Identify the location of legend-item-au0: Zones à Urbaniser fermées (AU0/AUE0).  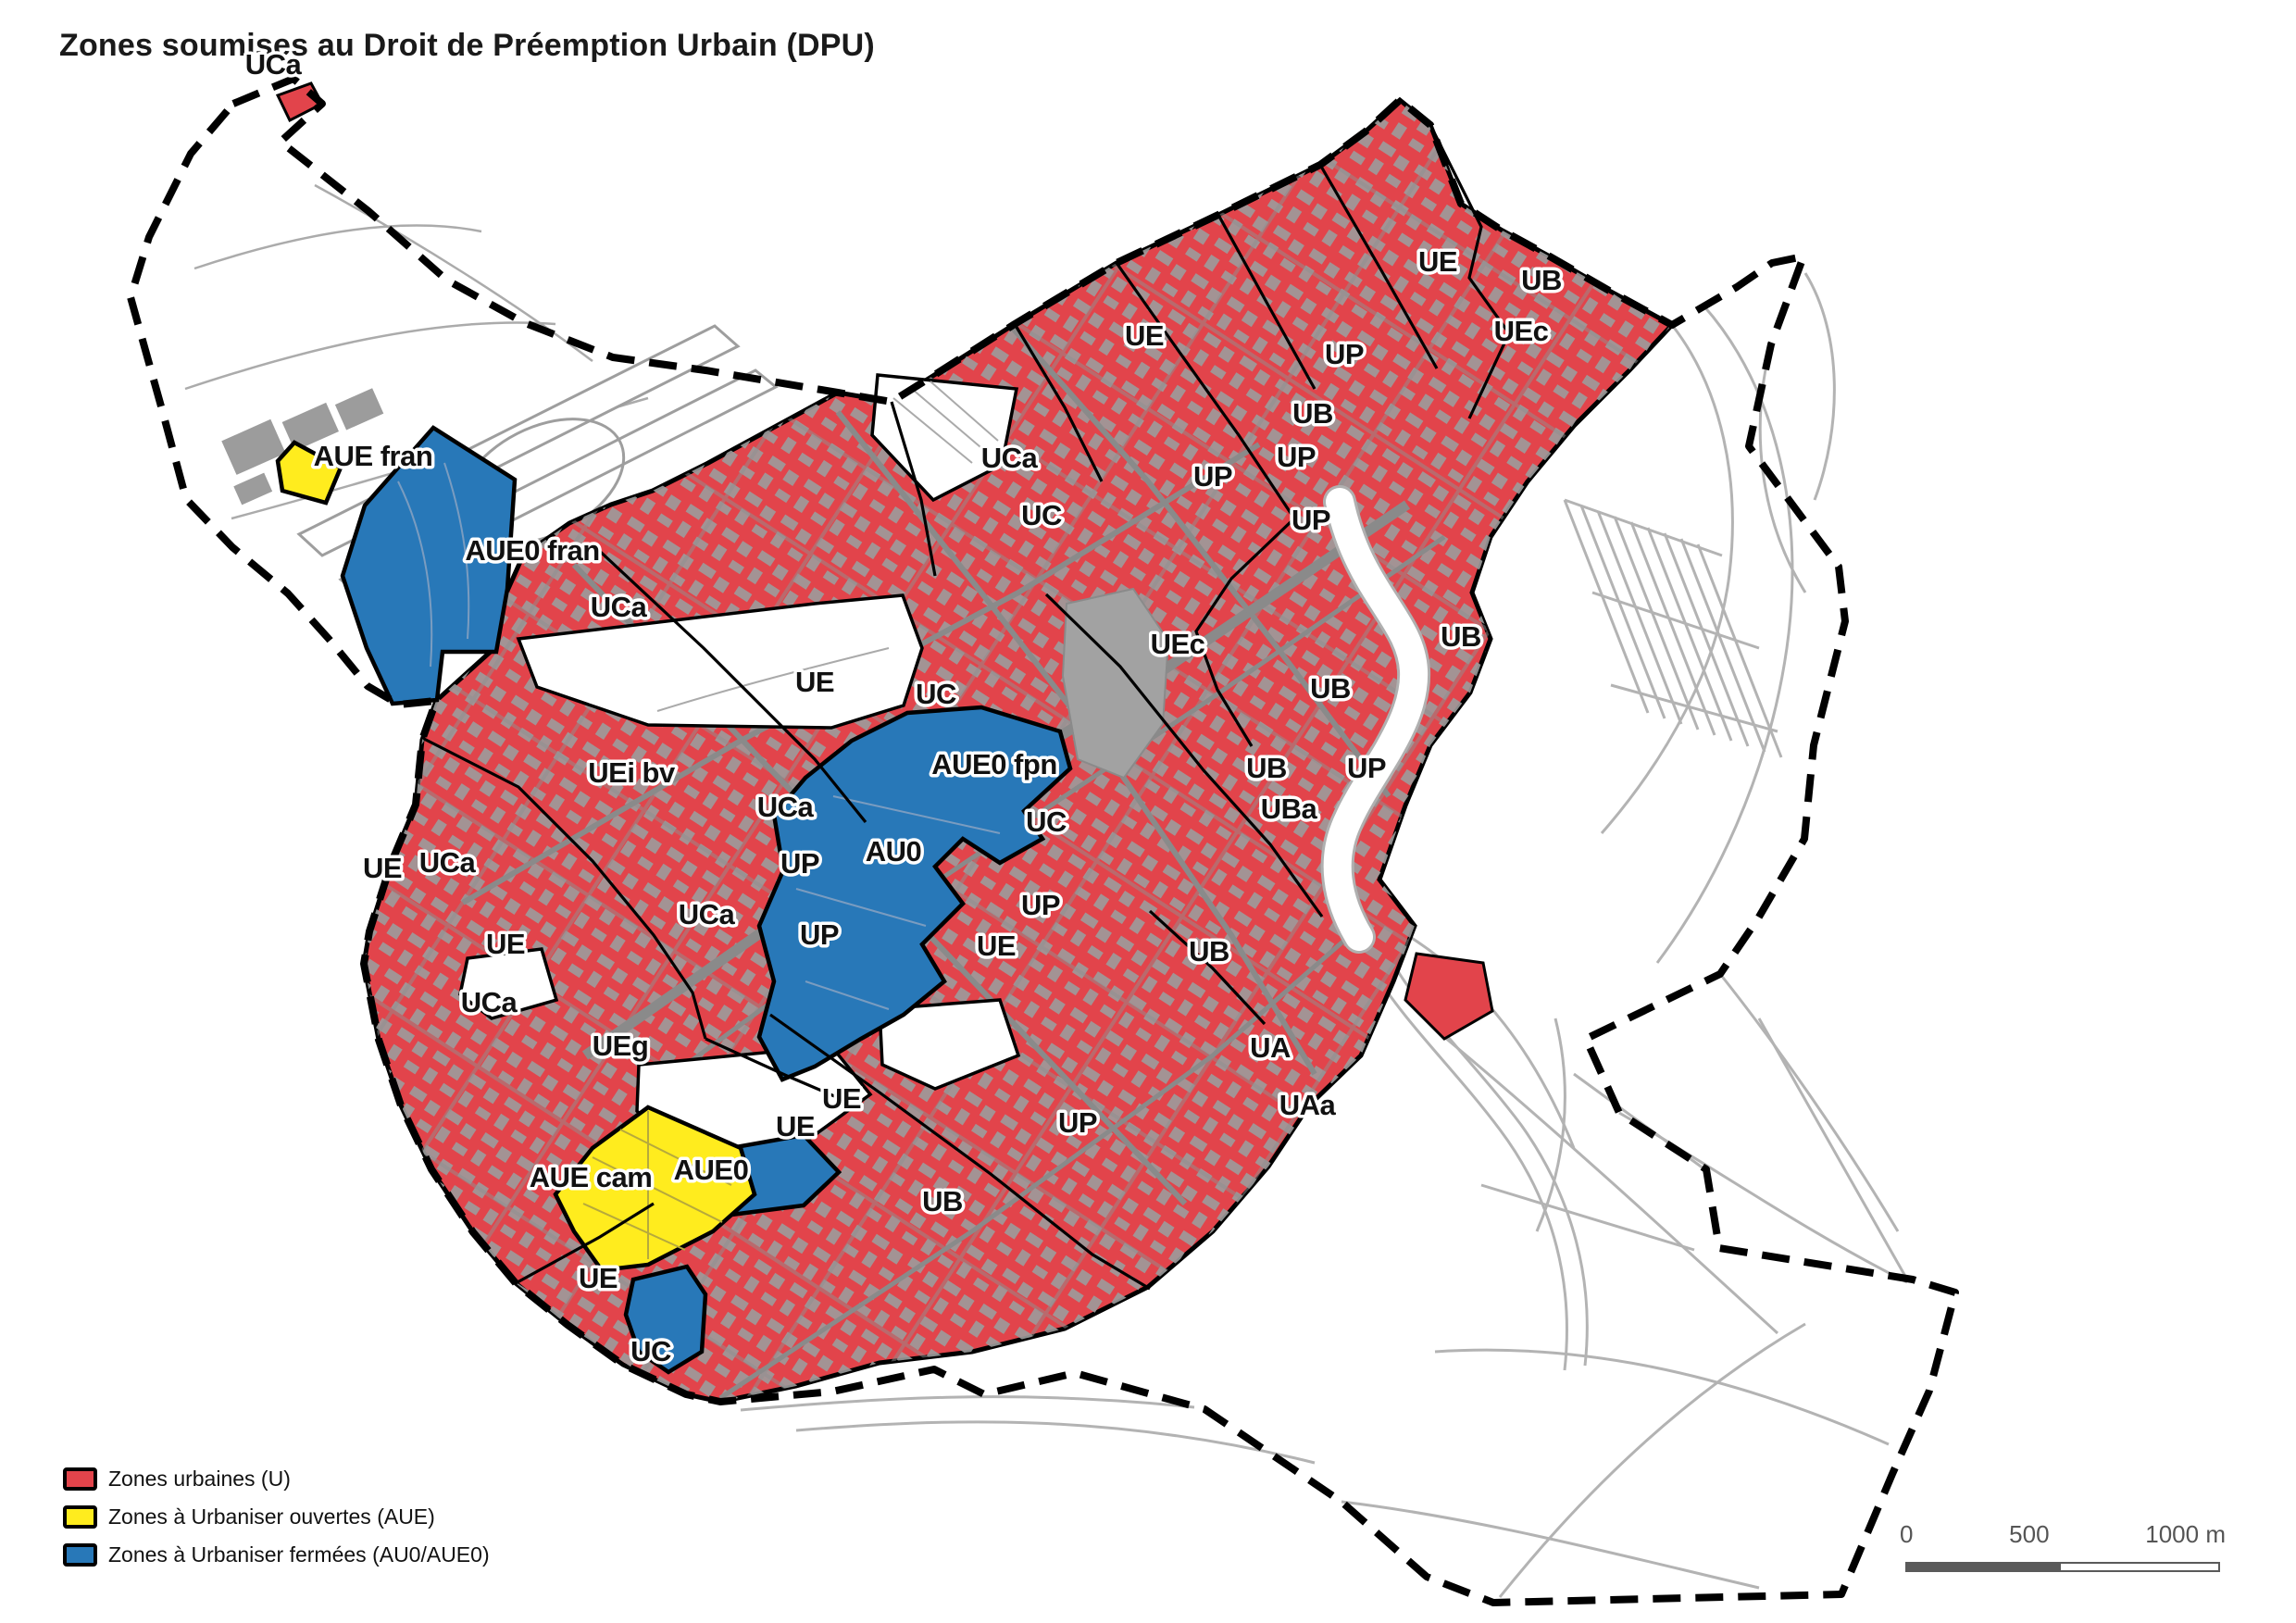
(276, 1554).